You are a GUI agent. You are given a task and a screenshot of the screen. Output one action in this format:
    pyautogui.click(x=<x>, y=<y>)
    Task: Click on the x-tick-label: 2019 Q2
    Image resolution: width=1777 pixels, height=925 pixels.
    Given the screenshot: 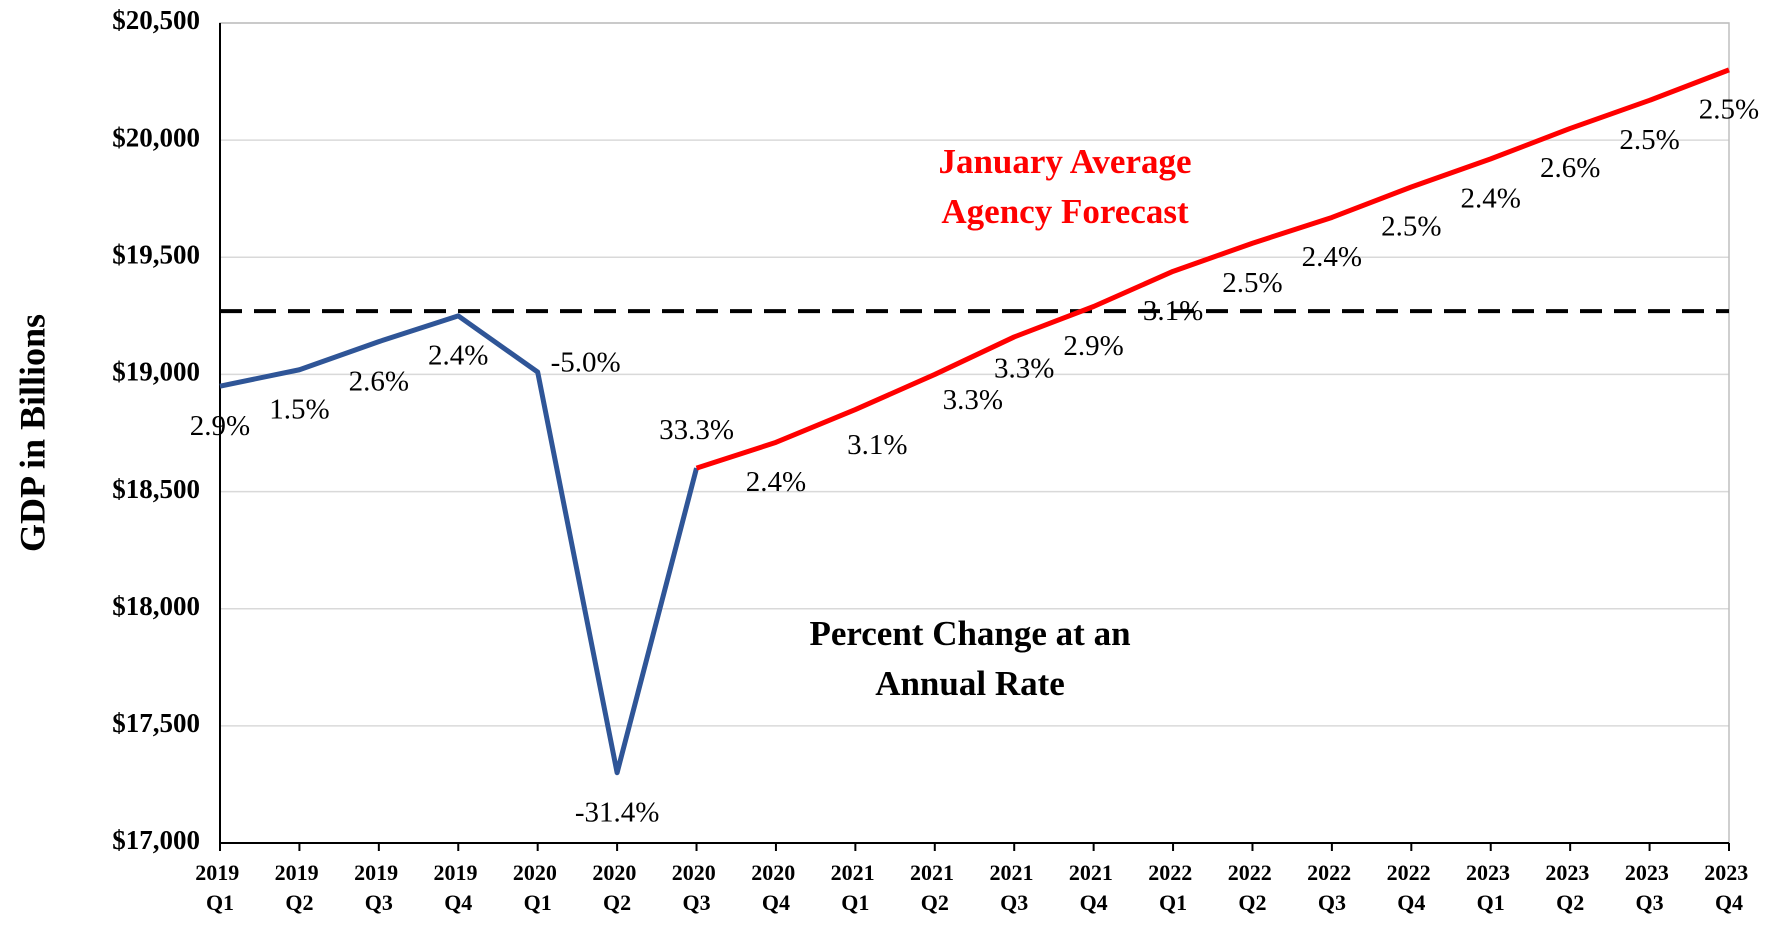 What is the action you would take?
    pyautogui.click(x=300, y=887)
    